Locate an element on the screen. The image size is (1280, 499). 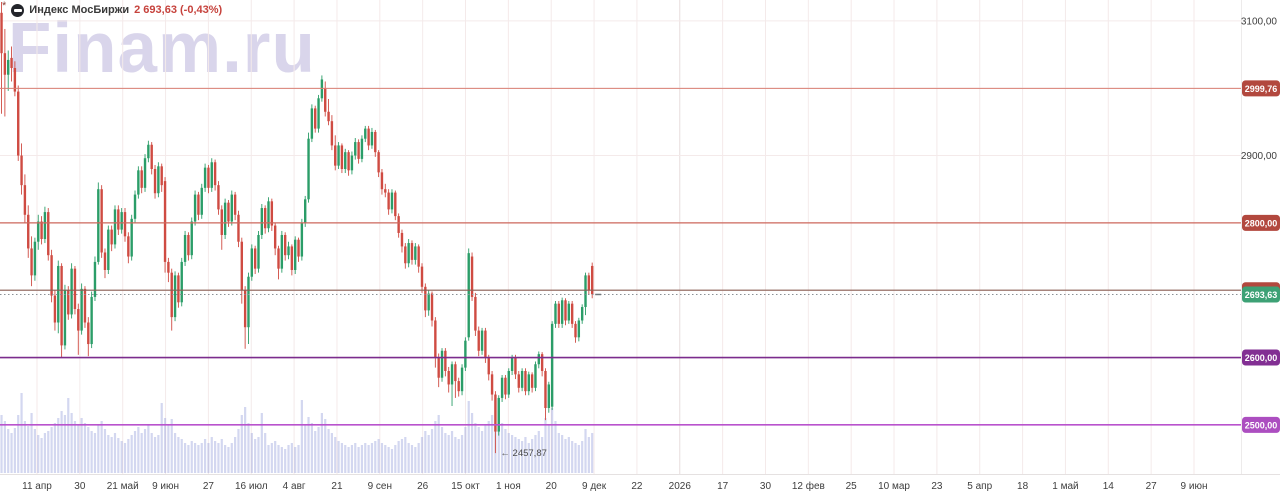
svg-text: 2693,63 is located at coordinates (1261, 295).